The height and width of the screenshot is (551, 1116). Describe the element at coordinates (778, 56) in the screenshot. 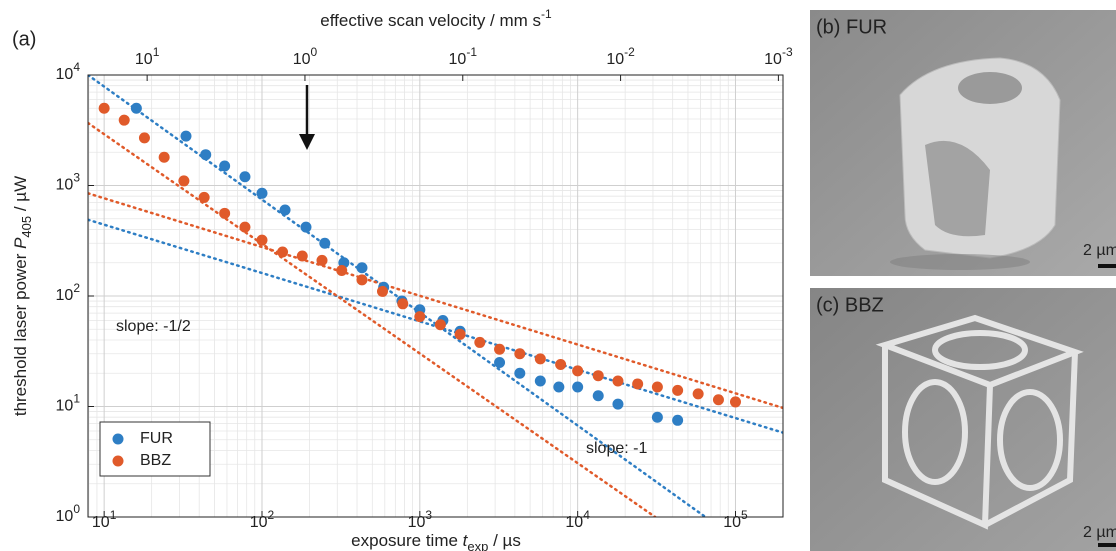

I see `x2-tick-label: 10⁻³` at that location.